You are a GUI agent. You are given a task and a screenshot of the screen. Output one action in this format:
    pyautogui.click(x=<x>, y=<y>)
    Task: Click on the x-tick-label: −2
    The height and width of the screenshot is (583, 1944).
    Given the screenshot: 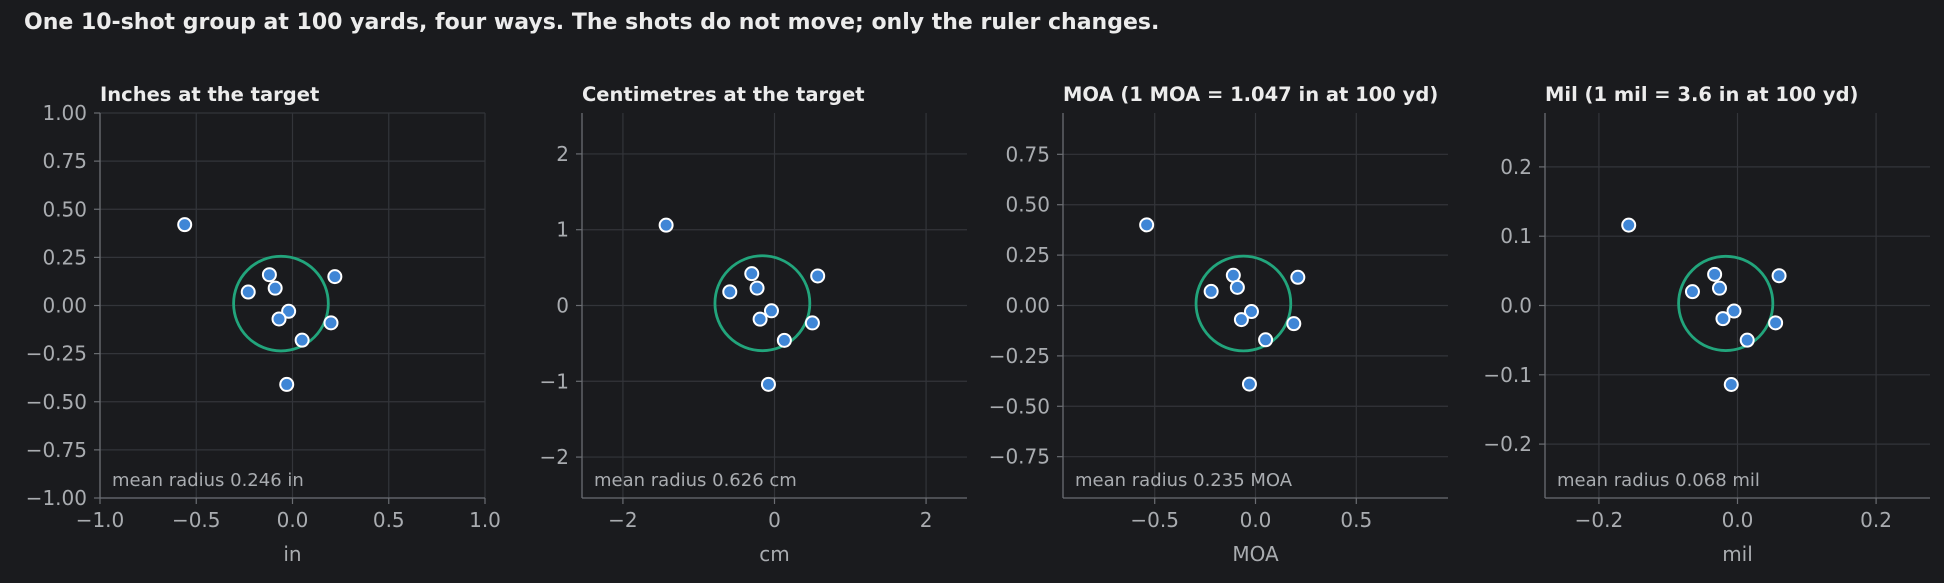 What is the action you would take?
    pyautogui.click(x=622, y=520)
    